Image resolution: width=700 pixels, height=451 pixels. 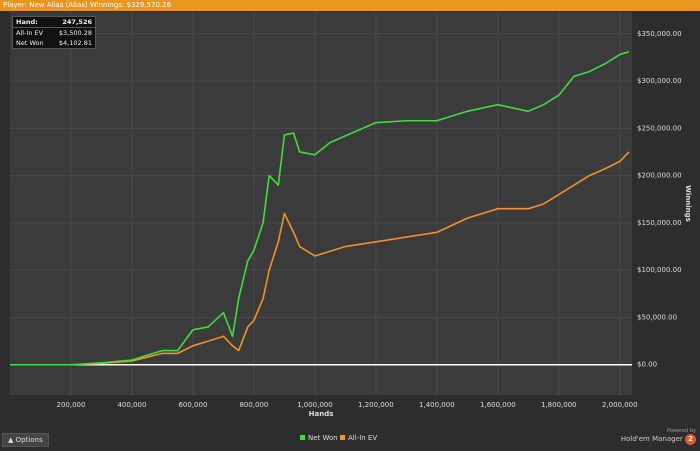 What do you see at coordinates (651, 439) in the screenshot?
I see `brand-name: Hold'em Manager` at bounding box center [651, 439].